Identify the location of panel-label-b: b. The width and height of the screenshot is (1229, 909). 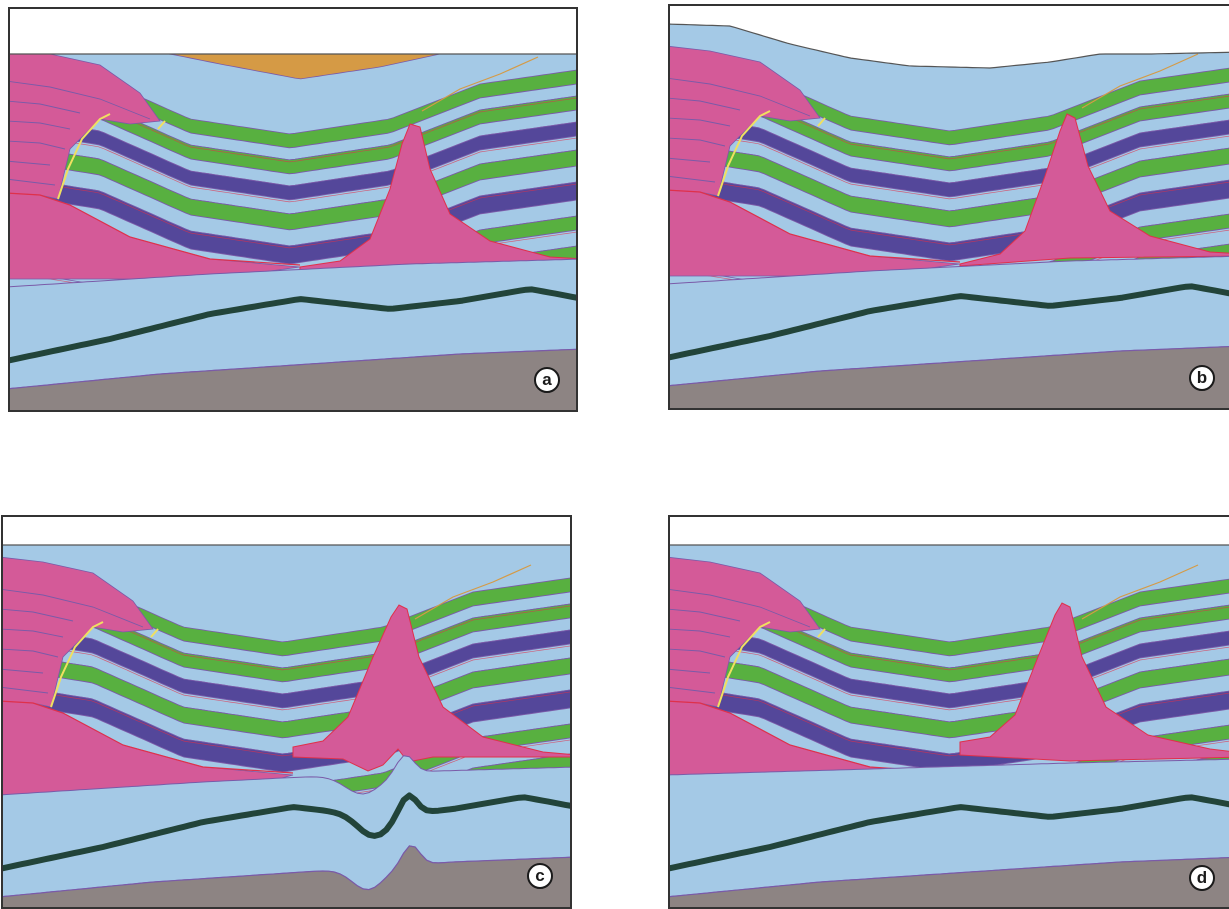
(1202, 378).